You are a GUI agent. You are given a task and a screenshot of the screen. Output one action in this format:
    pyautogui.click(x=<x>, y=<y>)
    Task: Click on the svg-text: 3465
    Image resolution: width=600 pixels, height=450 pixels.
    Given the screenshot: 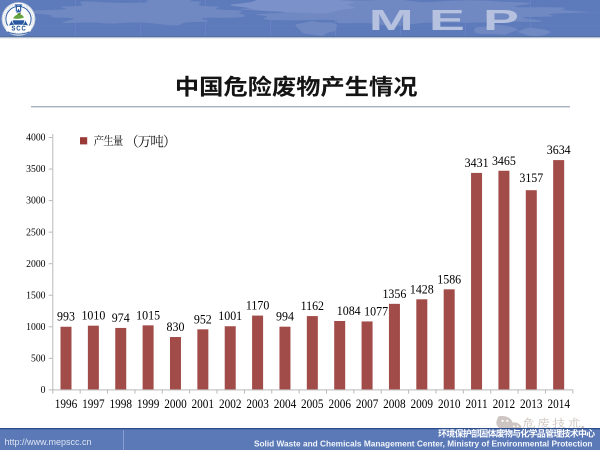 What is the action you would take?
    pyautogui.click(x=504, y=160)
    